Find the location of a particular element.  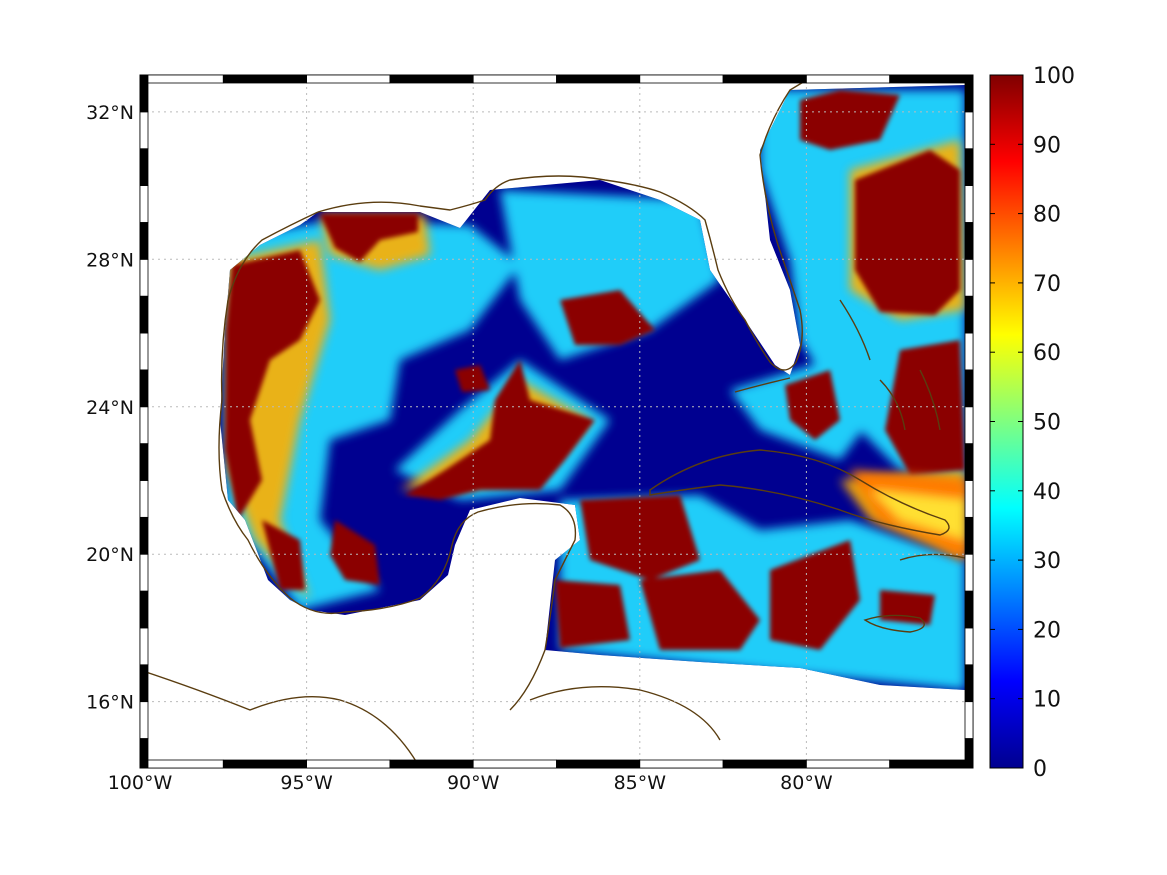

colorbar-label: 70 is located at coordinates (1047, 284).